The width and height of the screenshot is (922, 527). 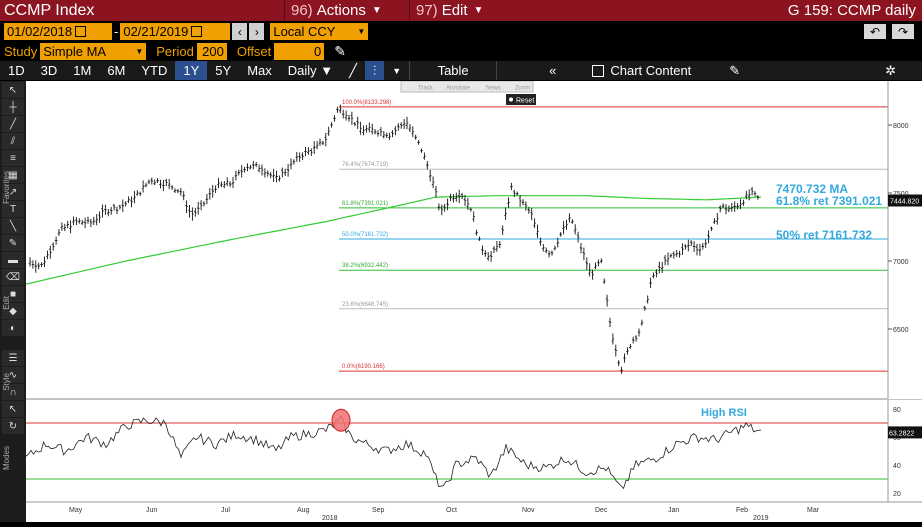 What do you see at coordinates (829, 201) in the screenshot?
I see `ret618-annotation: 61.8% ret 7391.021` at bounding box center [829, 201].